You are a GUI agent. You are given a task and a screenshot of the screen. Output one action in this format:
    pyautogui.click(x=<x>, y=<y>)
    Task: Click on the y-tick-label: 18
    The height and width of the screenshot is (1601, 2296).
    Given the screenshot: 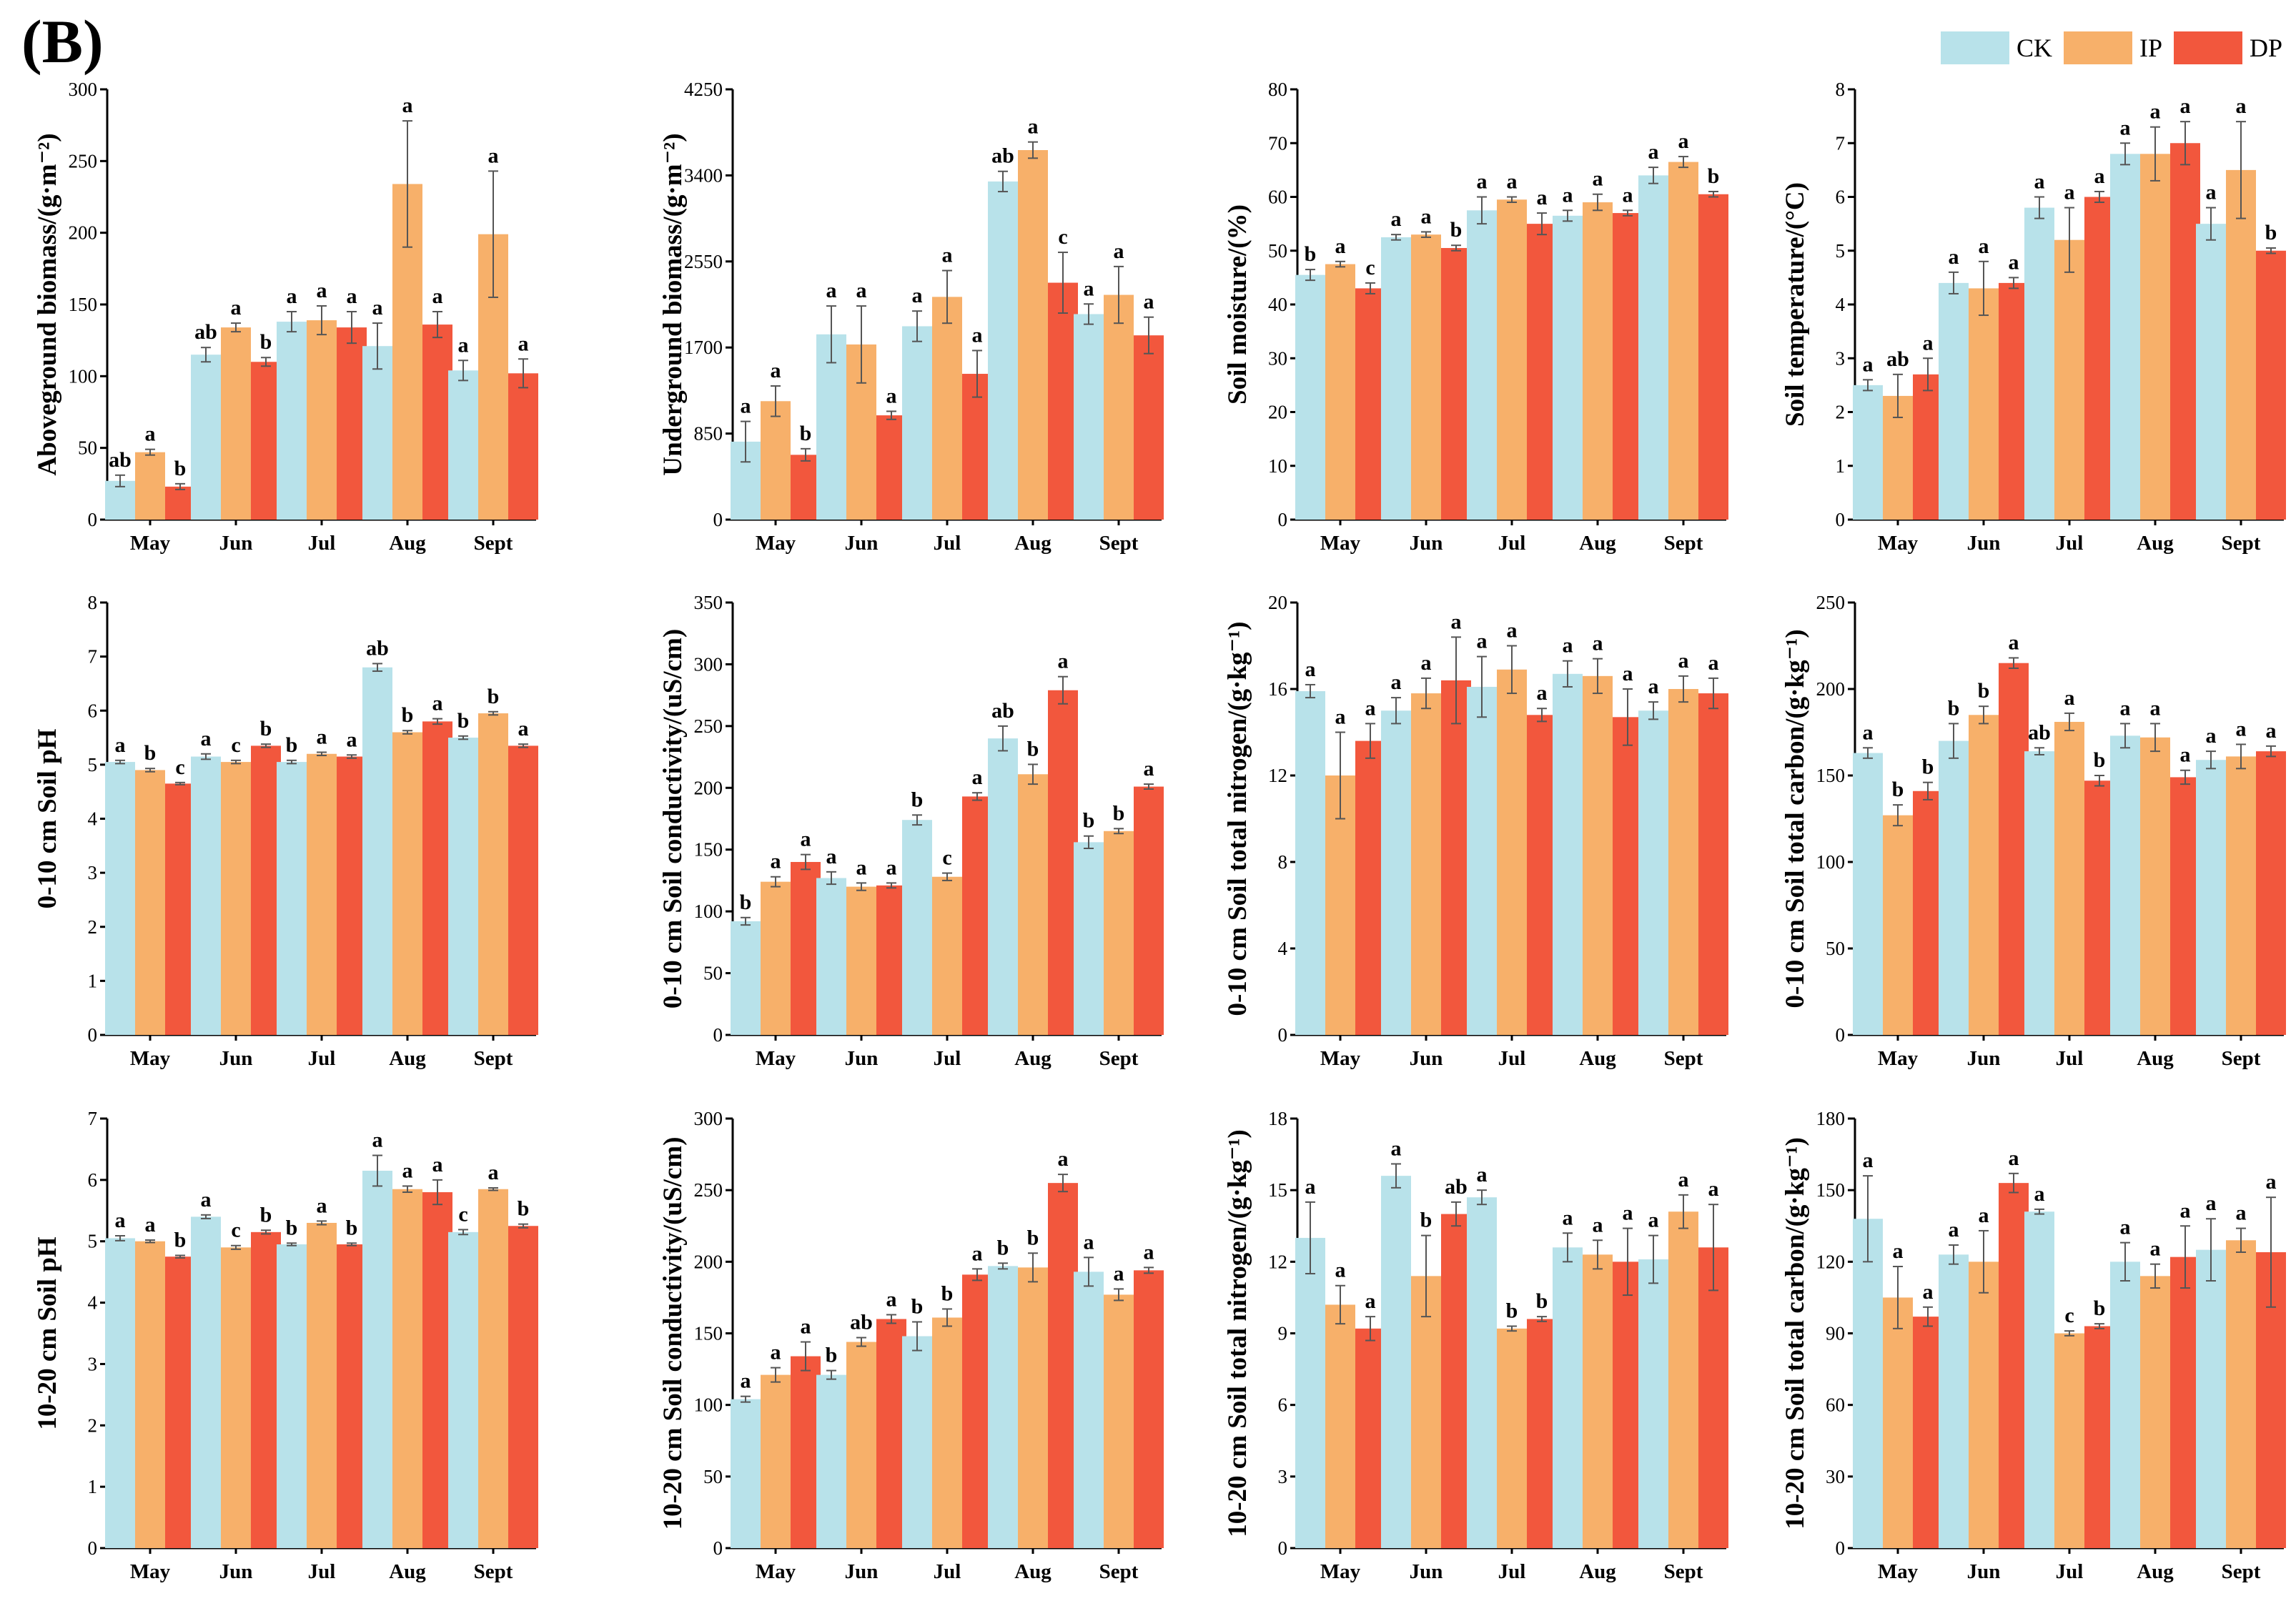 What is the action you would take?
    pyautogui.click(x=1277, y=1118)
    